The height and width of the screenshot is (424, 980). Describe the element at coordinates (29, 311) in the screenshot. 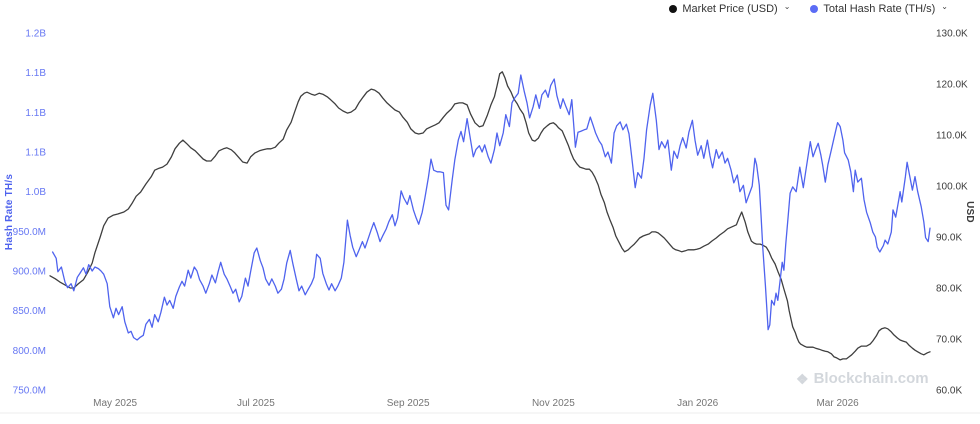

I see `left-axis-tick: 850.0M` at that location.